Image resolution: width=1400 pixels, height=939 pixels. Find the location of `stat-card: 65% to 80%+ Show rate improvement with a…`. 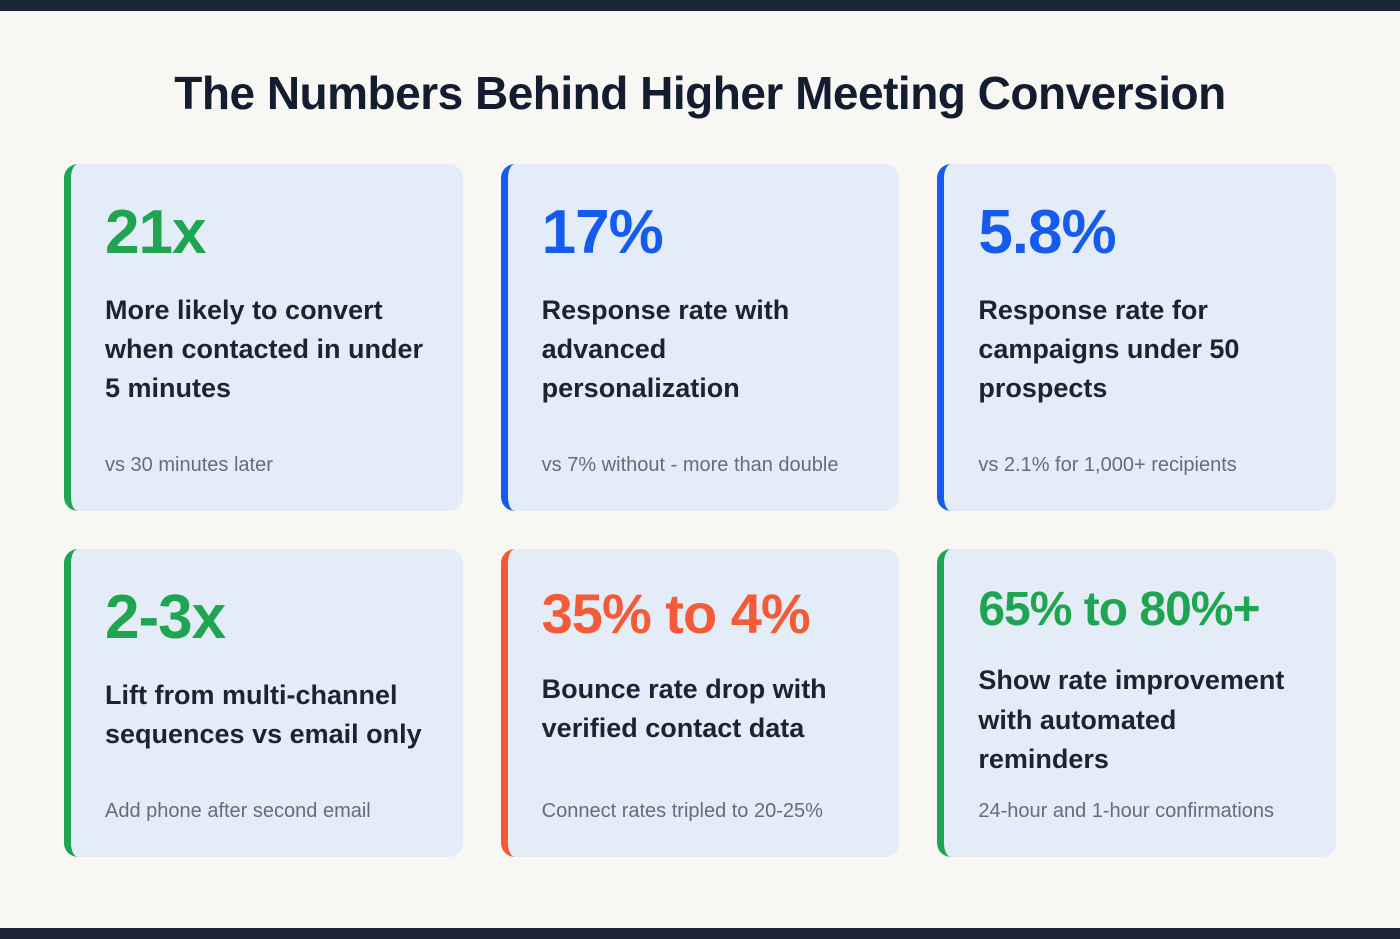

stat-card: 65% to 80%+ Show rate improvement with a… is located at coordinates (1136, 703).